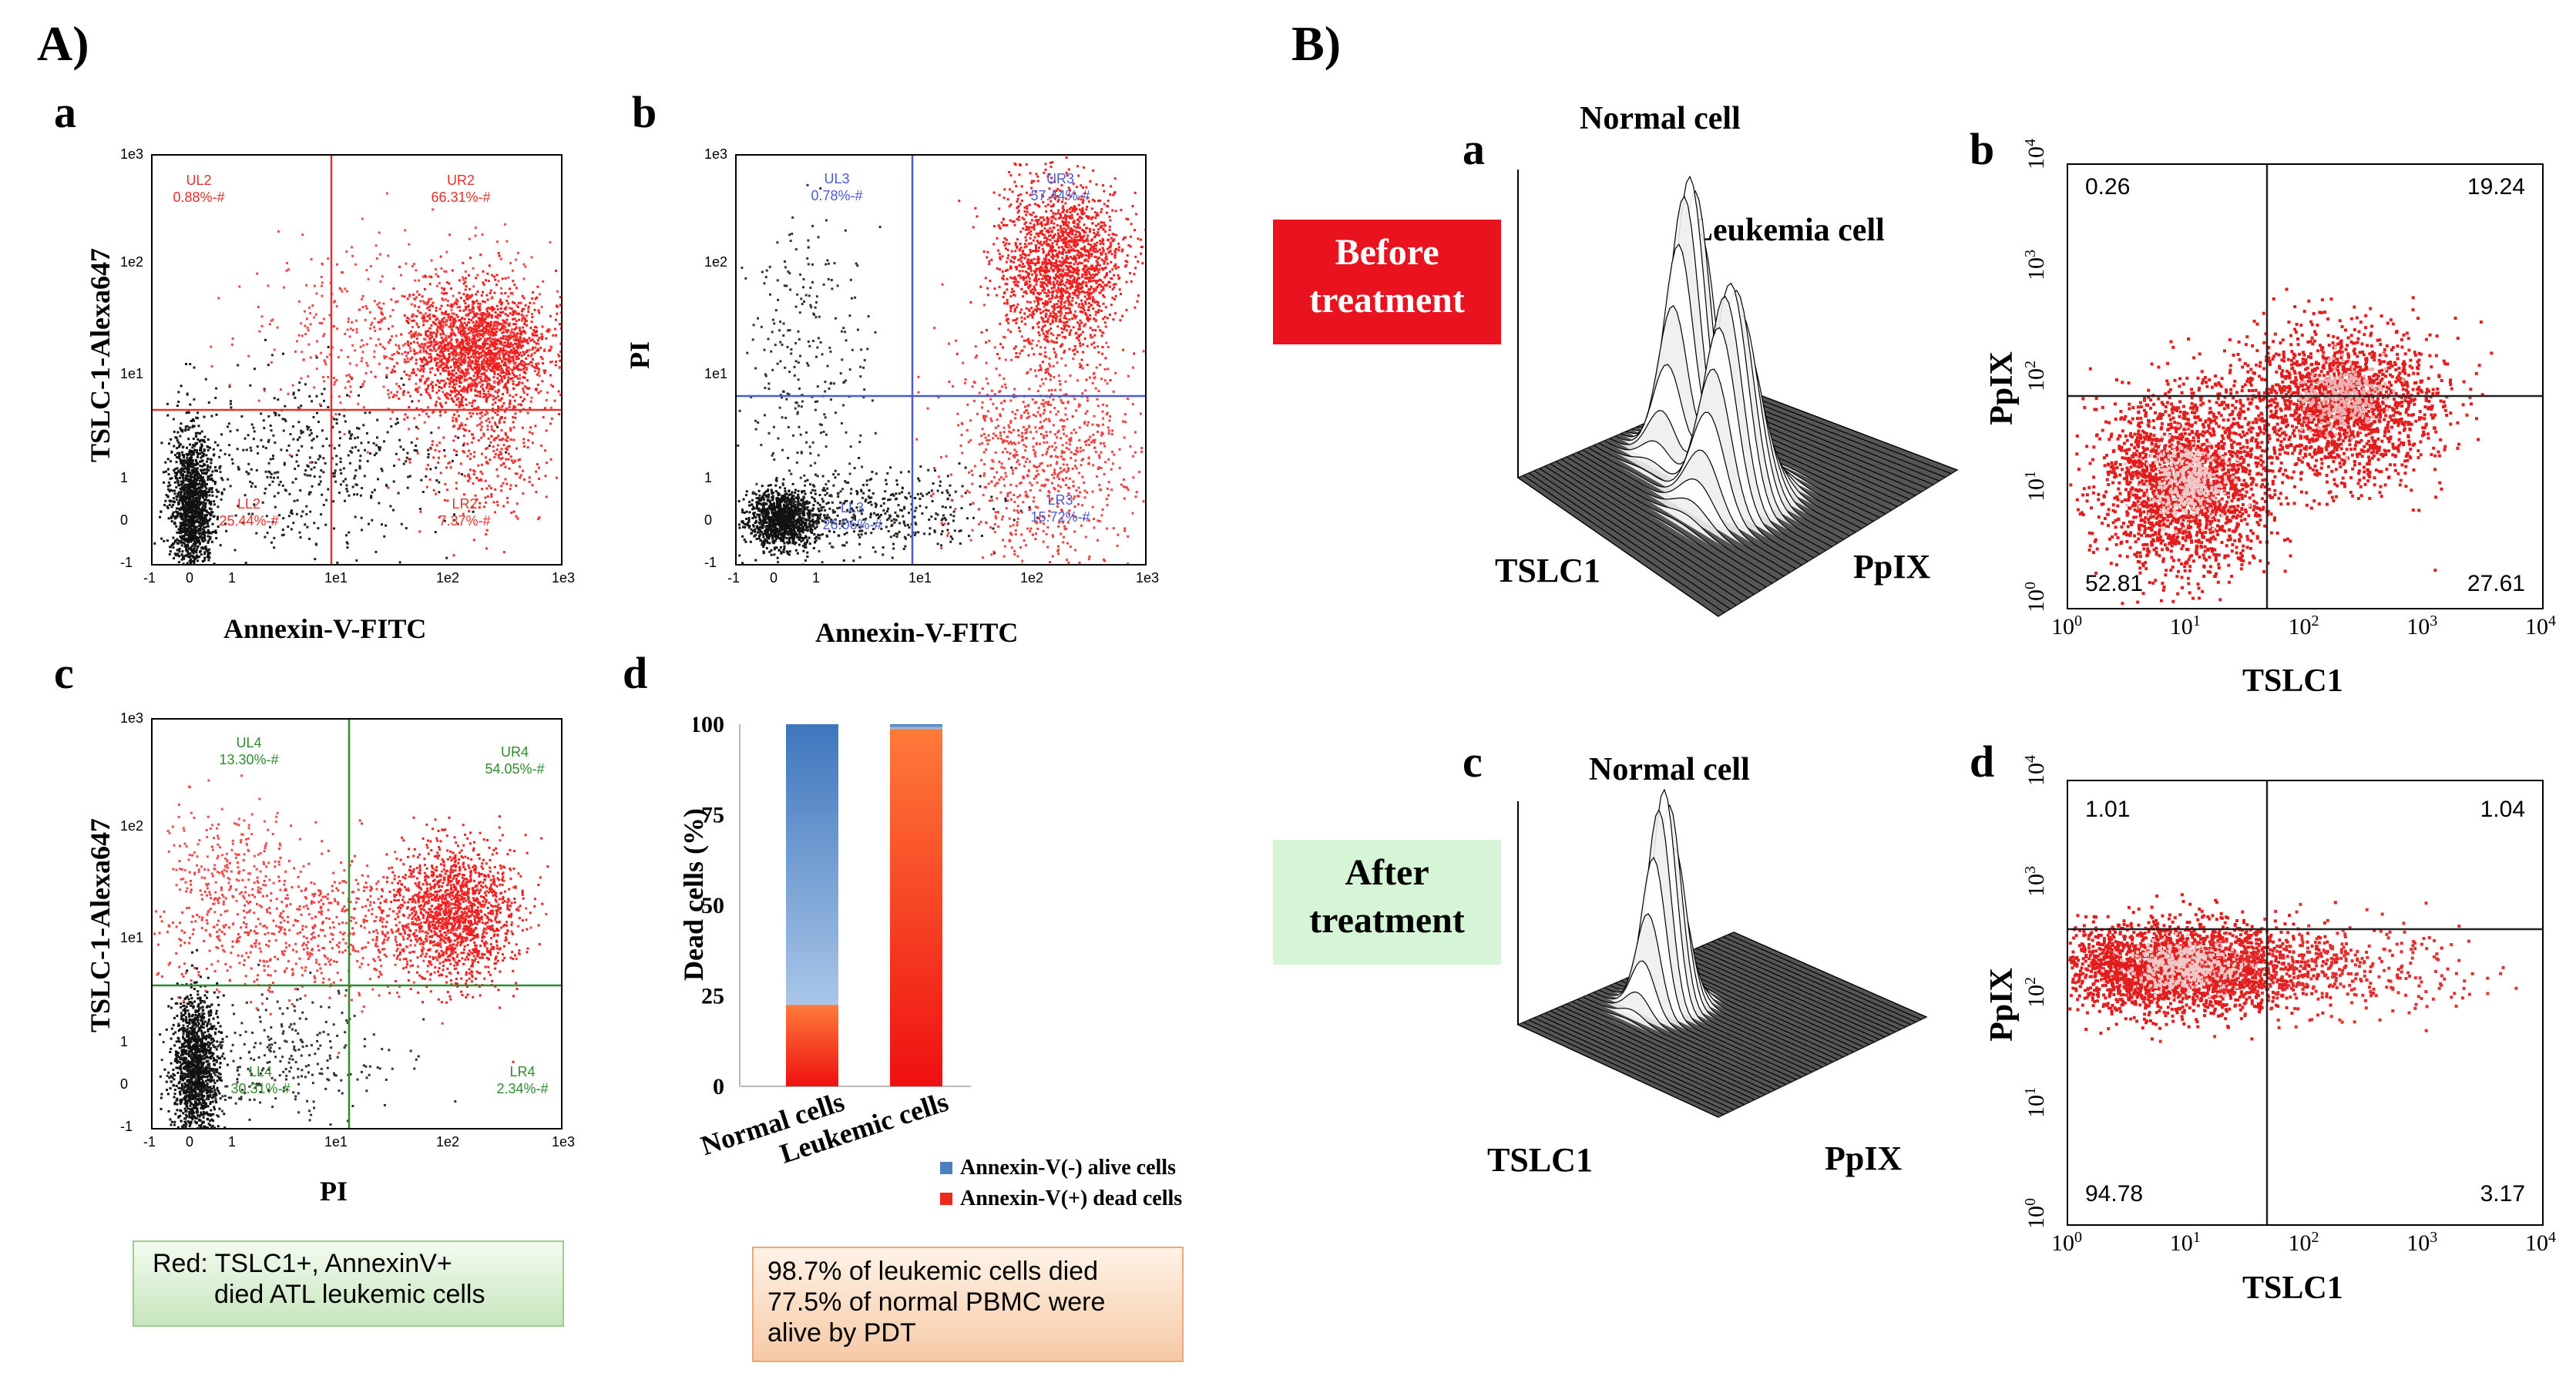 The width and height of the screenshot is (2576, 1393). I want to click on log-ytick-label: 10¹, so click(2036, 486).